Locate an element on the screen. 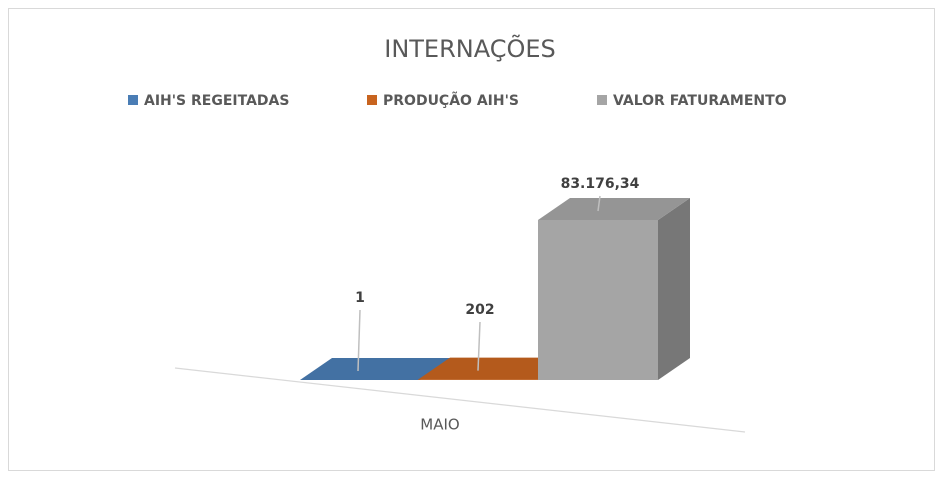  floor-line is located at coordinates (460, 400).